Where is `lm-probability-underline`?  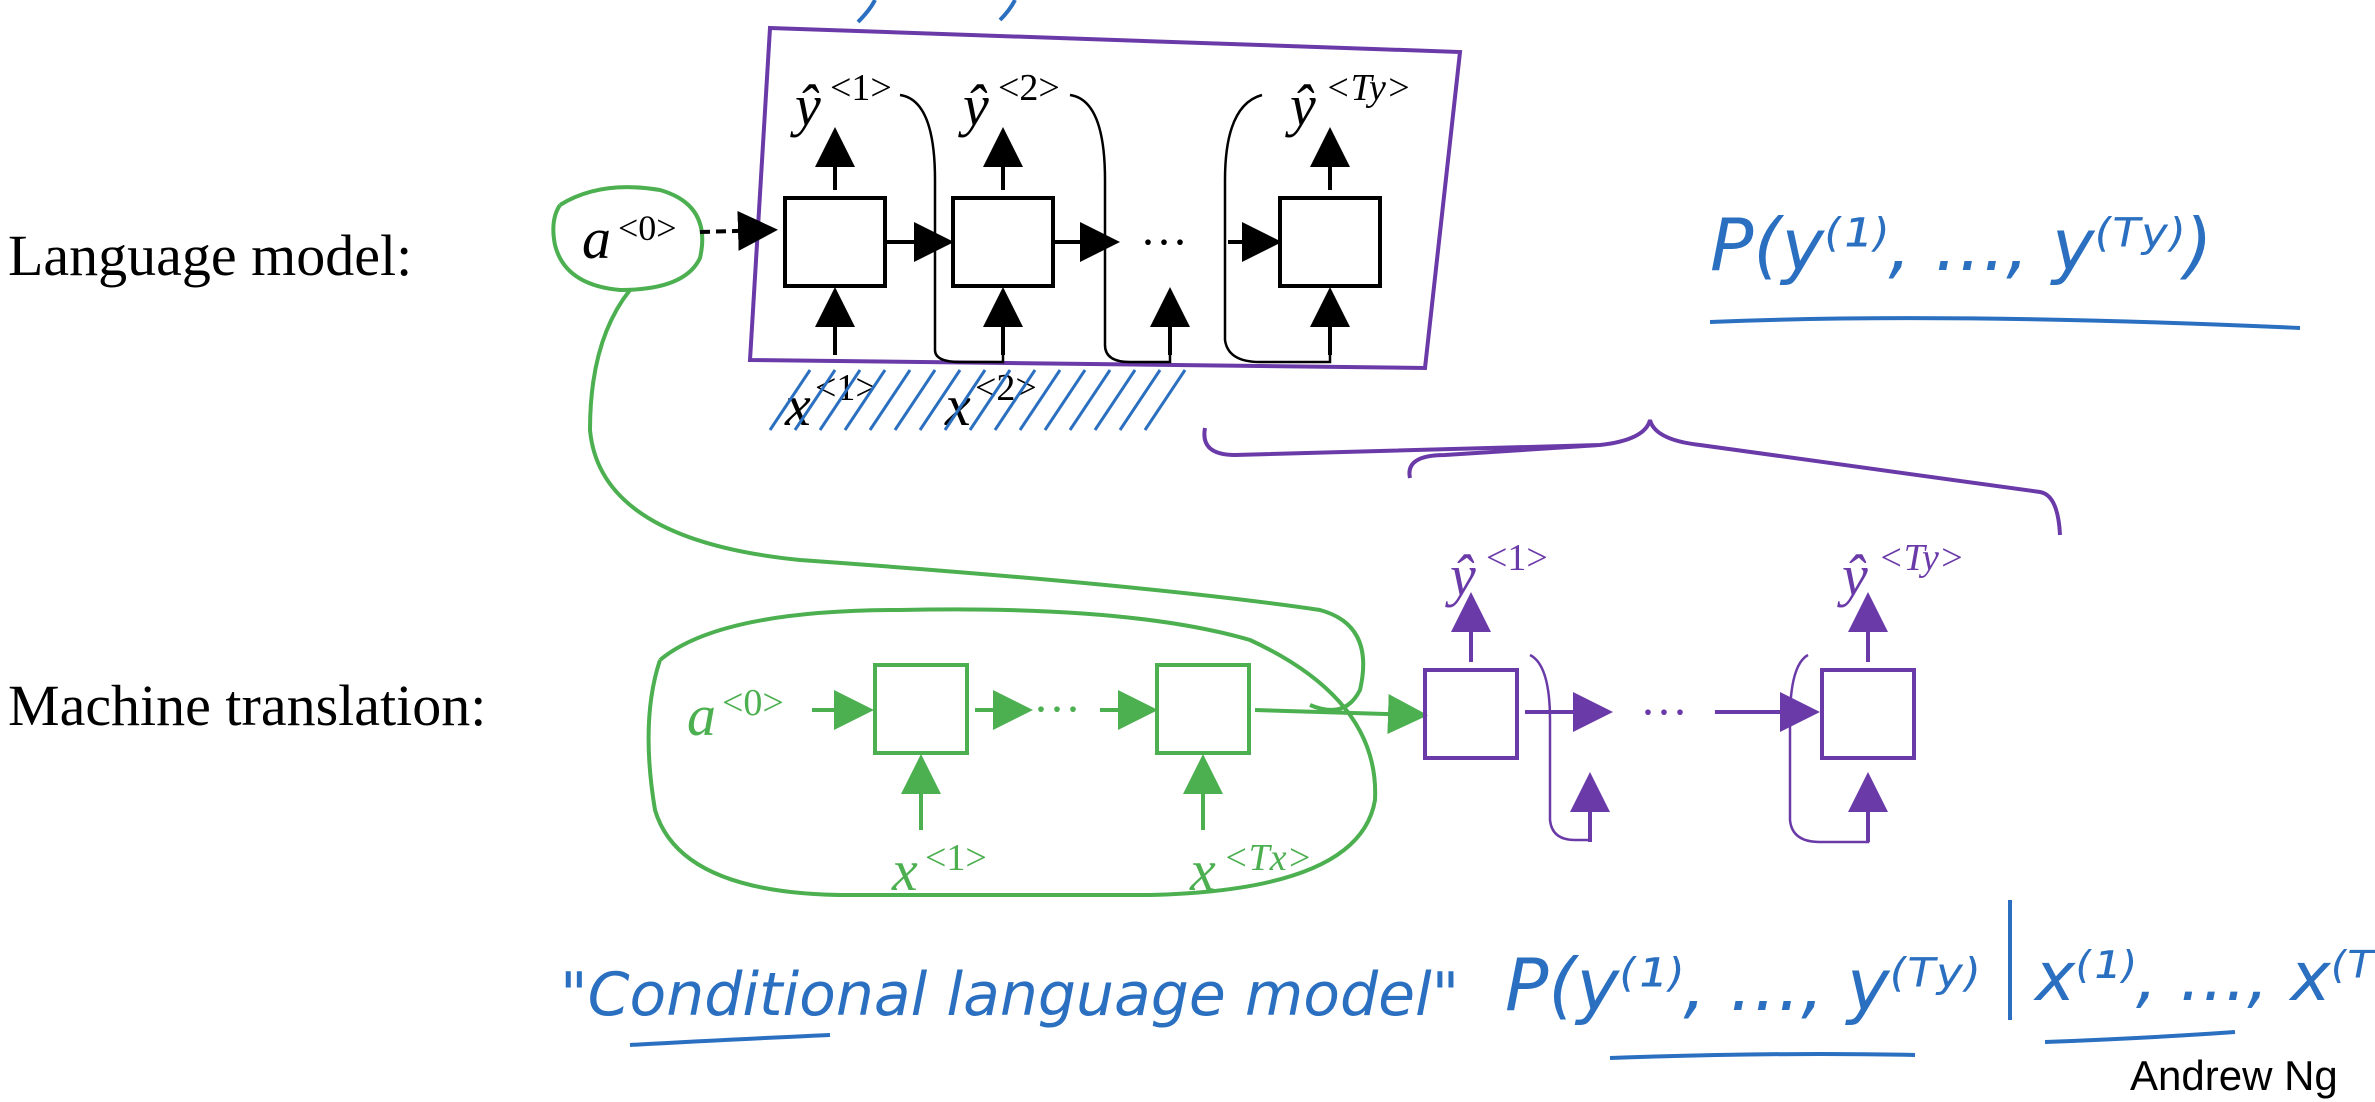
lm-probability-underline is located at coordinates (2005, 323).